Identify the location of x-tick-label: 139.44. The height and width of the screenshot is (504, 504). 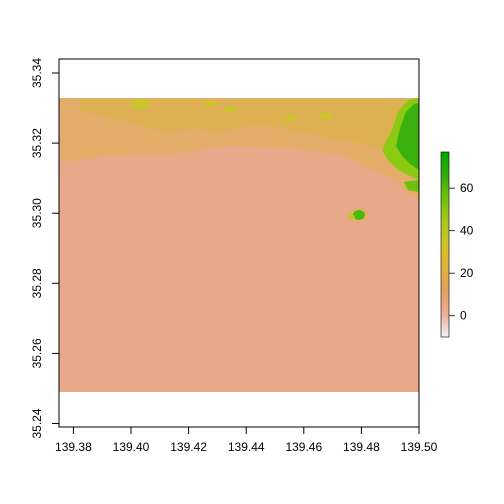
(246, 447).